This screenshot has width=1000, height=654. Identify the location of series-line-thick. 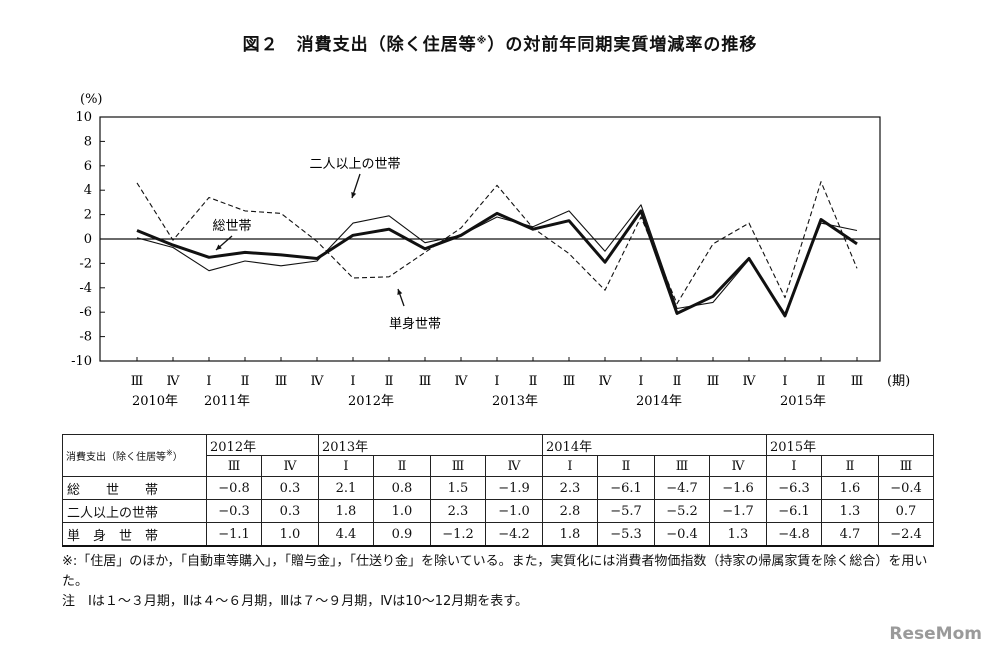
(497, 263).